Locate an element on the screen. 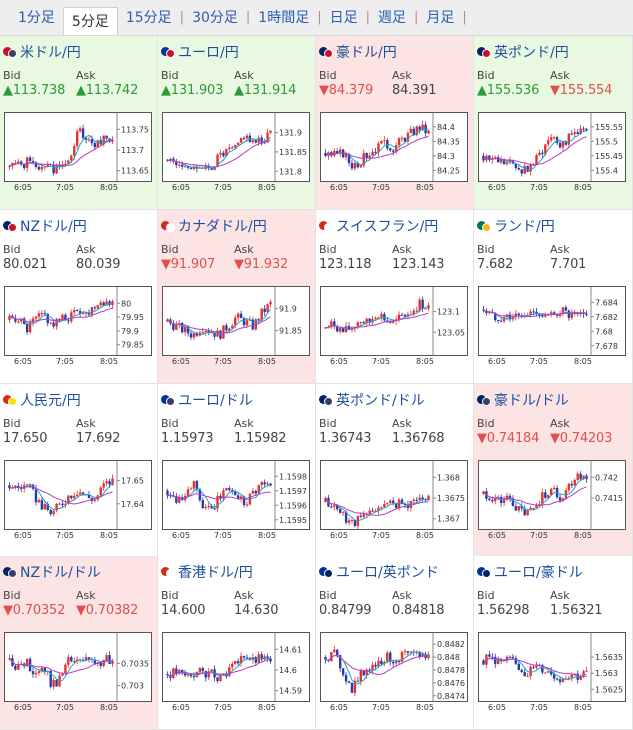 The image size is (633, 730). tab-timeframe-7: 月足 is located at coordinates (440, 17).